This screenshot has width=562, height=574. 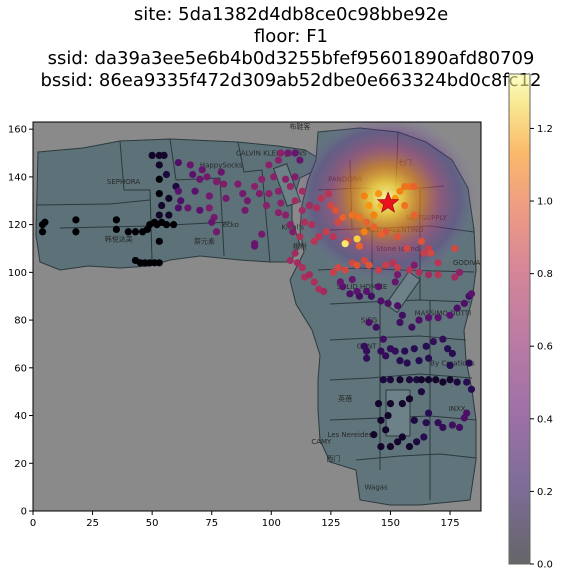 What do you see at coordinates (330, 523) in the screenshot?
I see `x-tick-label: 125` at bounding box center [330, 523].